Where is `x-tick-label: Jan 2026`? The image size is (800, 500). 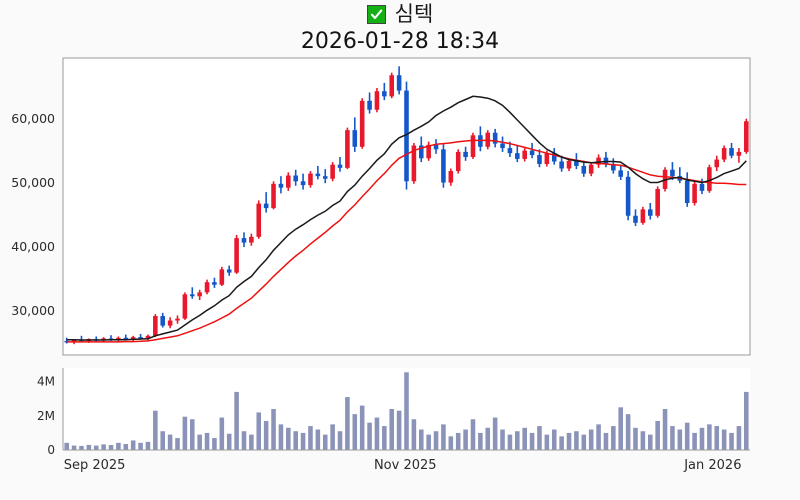
x-tick-label: Jan 2026 is located at coordinates (712, 465).